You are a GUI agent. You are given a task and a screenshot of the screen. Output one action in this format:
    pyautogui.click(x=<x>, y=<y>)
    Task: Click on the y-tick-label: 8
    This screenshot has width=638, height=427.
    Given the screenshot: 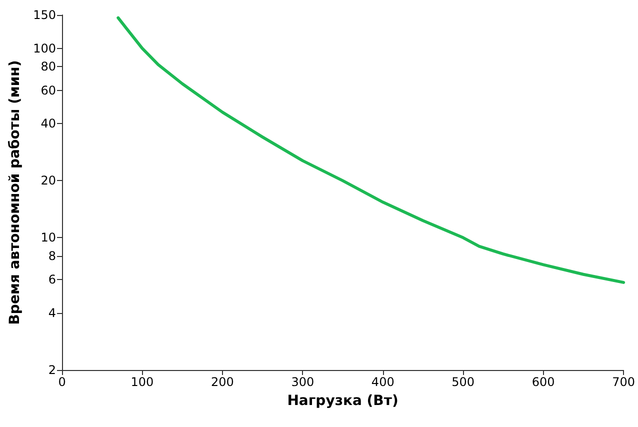 What is the action you would take?
    pyautogui.click(x=52, y=256)
    